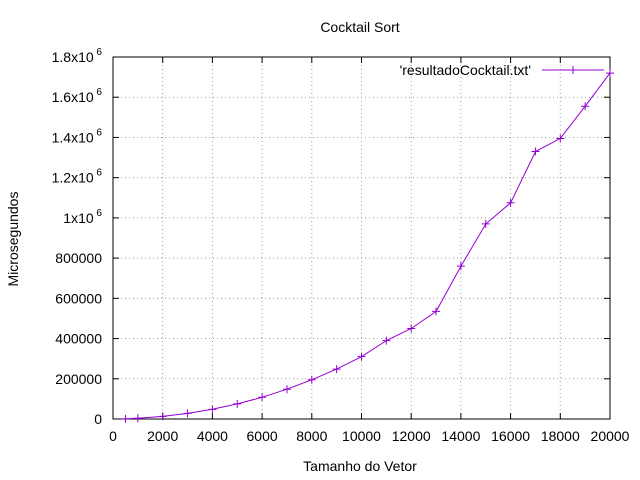  I want to click on x-tick-label: 18000, so click(560, 436).